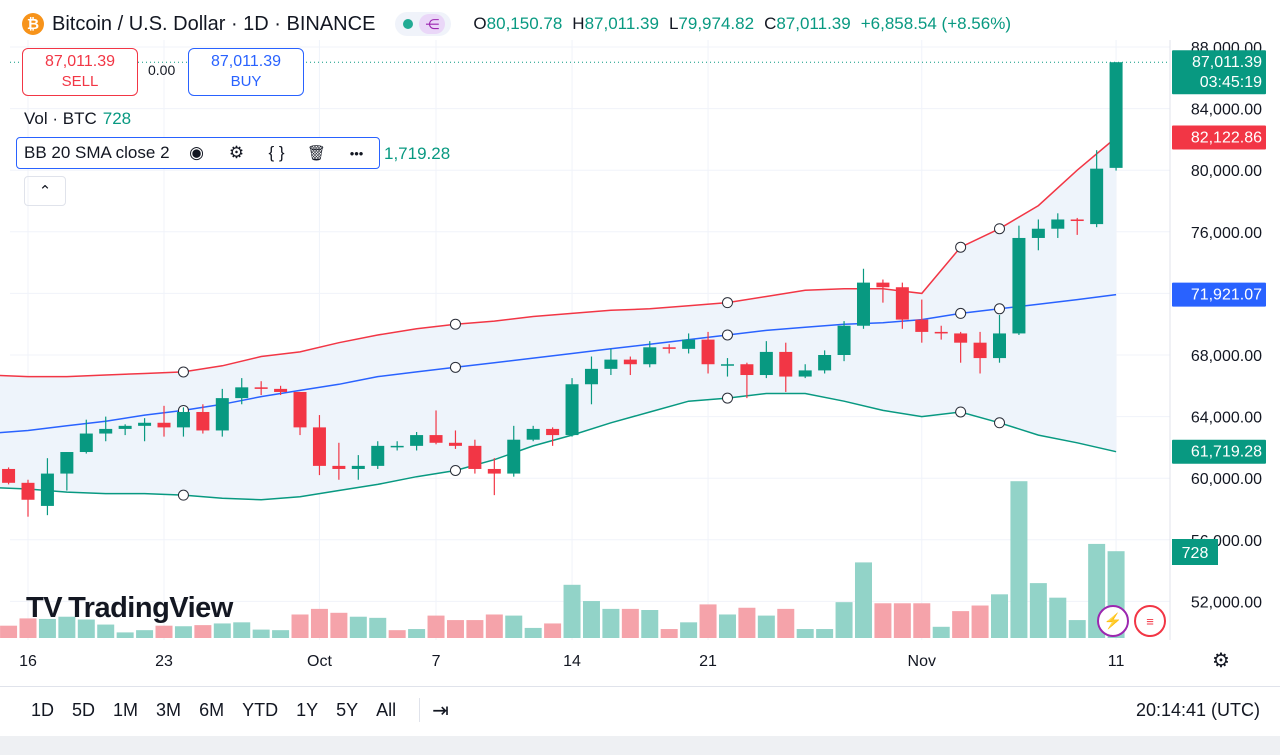 This screenshot has width=1280, height=755. Describe the element at coordinates (236, 152) in the screenshot. I see `settings-icon: ⚙` at that location.